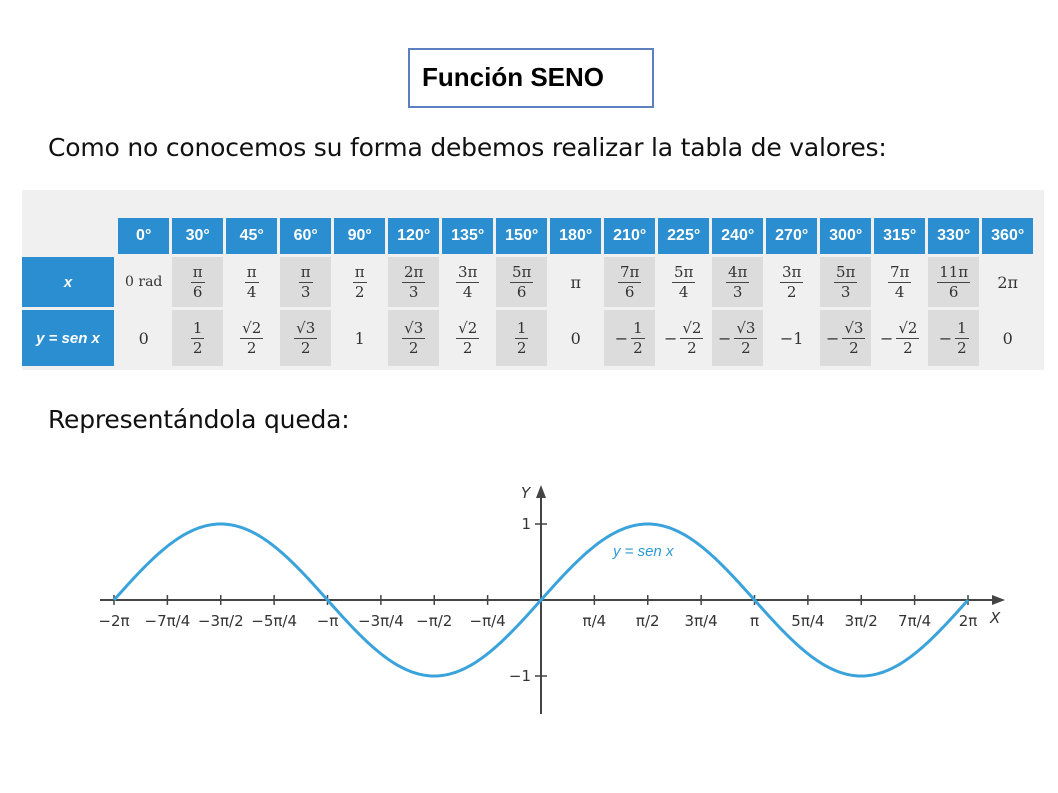 The height and width of the screenshot is (793, 1058). What do you see at coordinates (488, 621) in the screenshot?
I see `x-tick-label: −π/4` at bounding box center [488, 621].